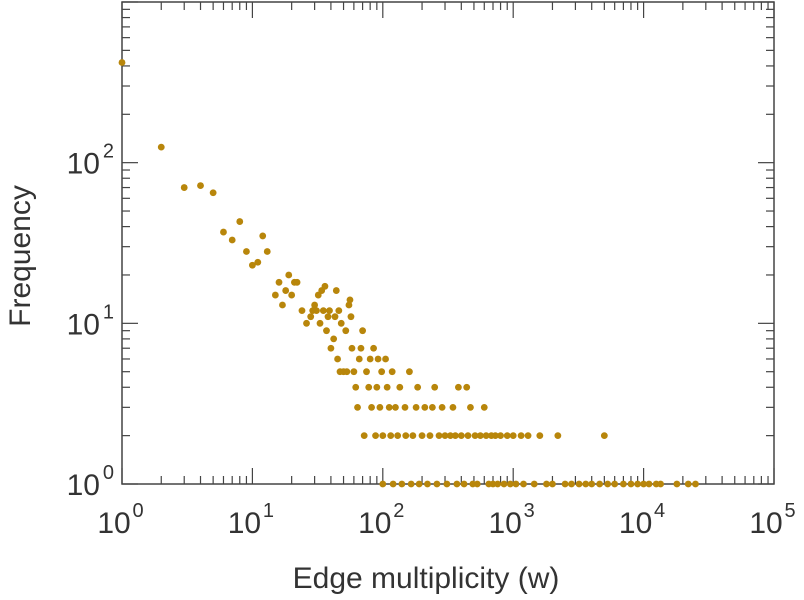 The width and height of the screenshot is (804, 600). Describe the element at coordinates (789, 511) in the screenshot. I see `x-tick-exponent: 5` at that location.